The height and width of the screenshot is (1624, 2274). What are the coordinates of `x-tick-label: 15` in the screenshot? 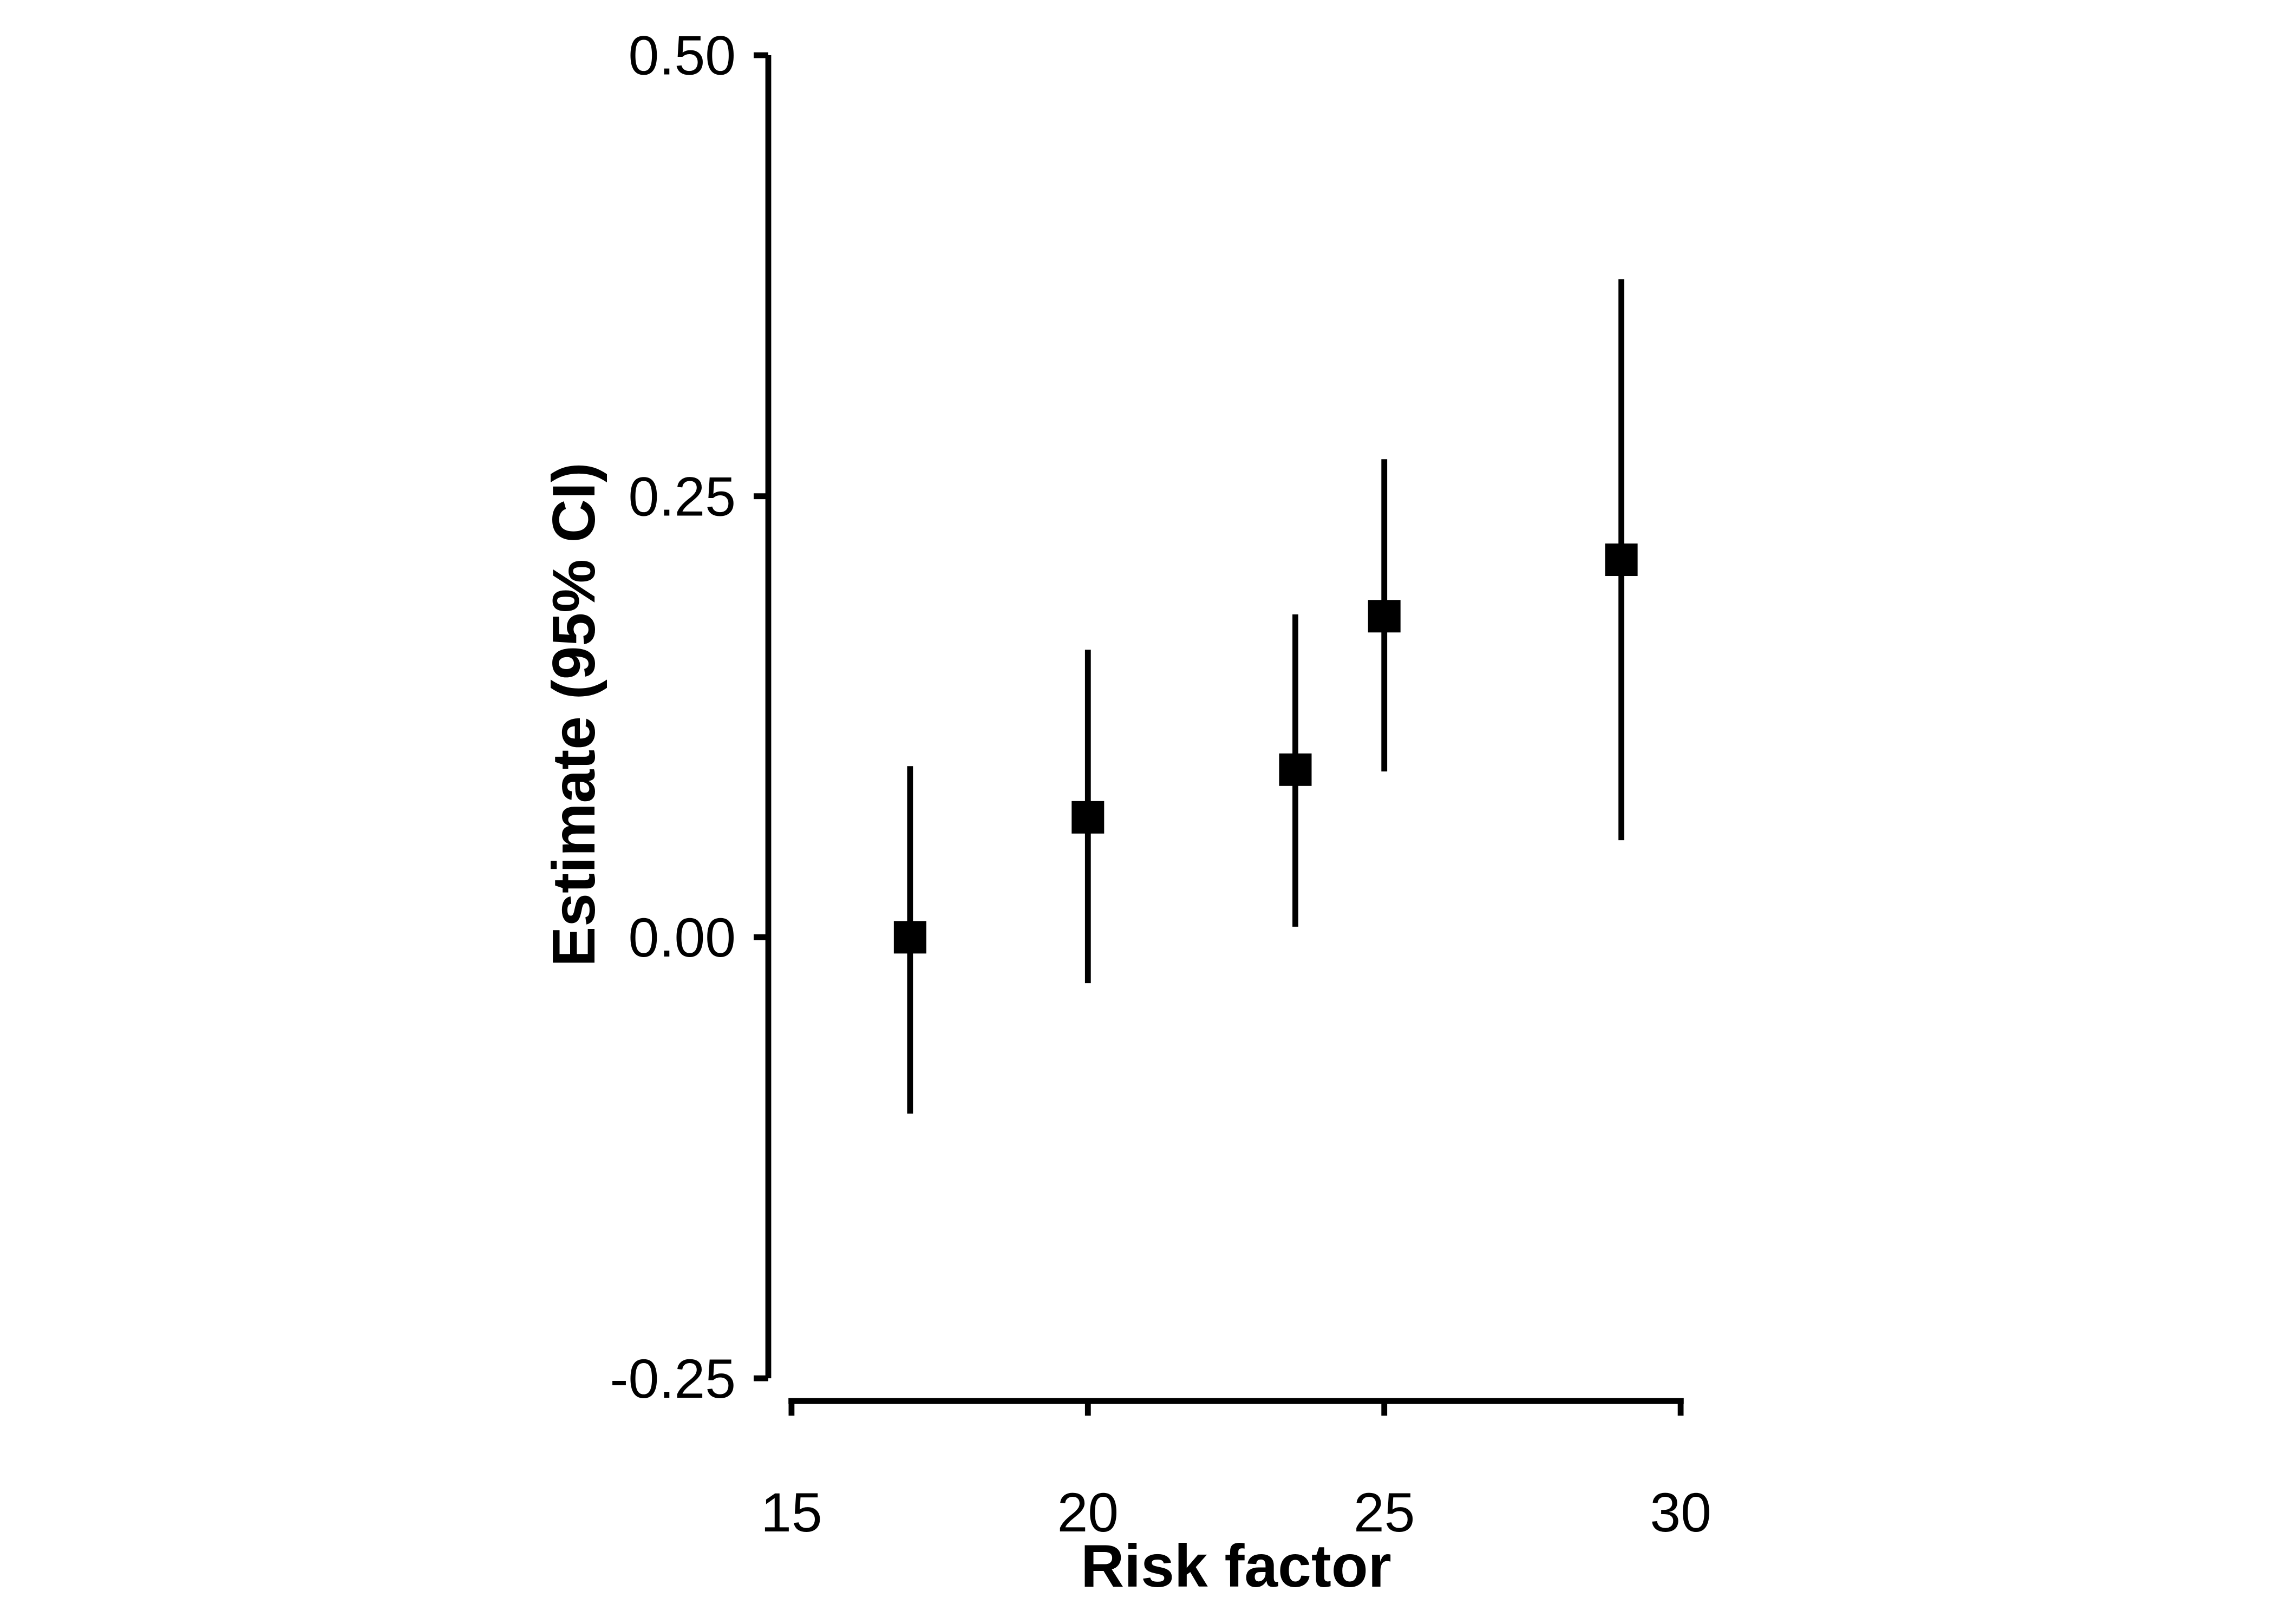 It's located at (791, 1513).